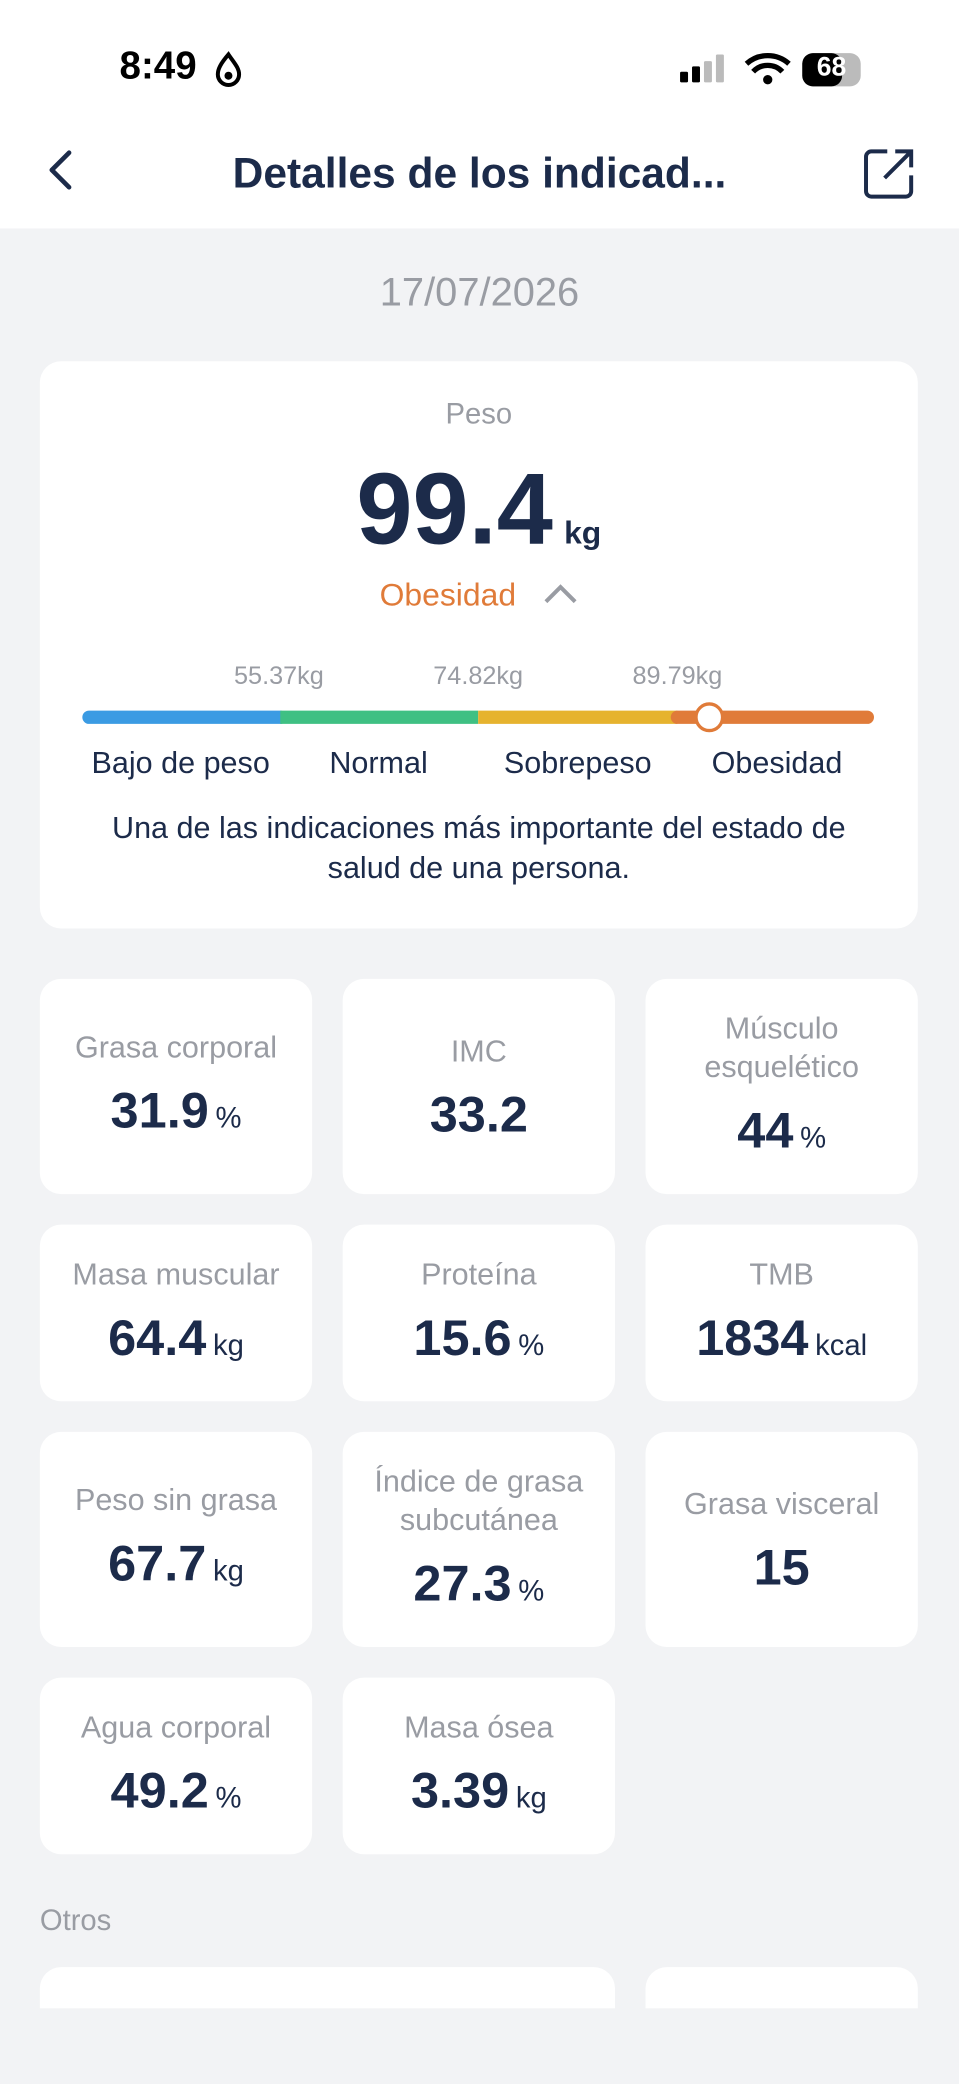 The width and height of the screenshot is (959, 2084). I want to click on metric-card: Peso sin grasa 67.7 kg, so click(176, 1539).